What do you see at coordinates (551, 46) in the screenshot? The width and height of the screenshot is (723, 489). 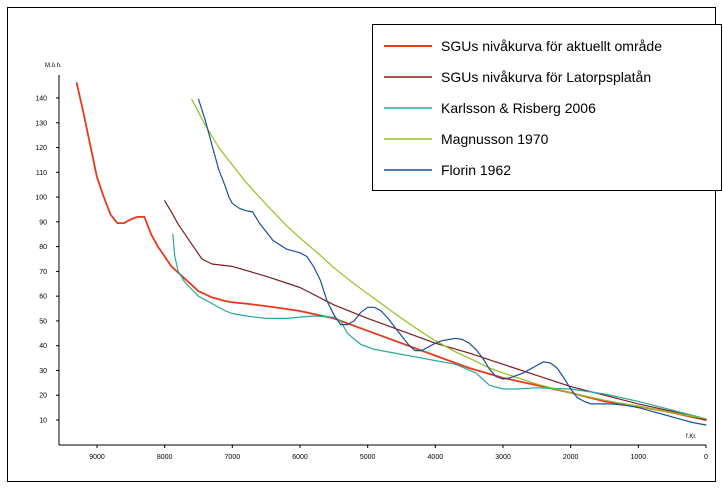 I see `legend-label: SGUs nivåkurva för aktuellt område` at bounding box center [551, 46].